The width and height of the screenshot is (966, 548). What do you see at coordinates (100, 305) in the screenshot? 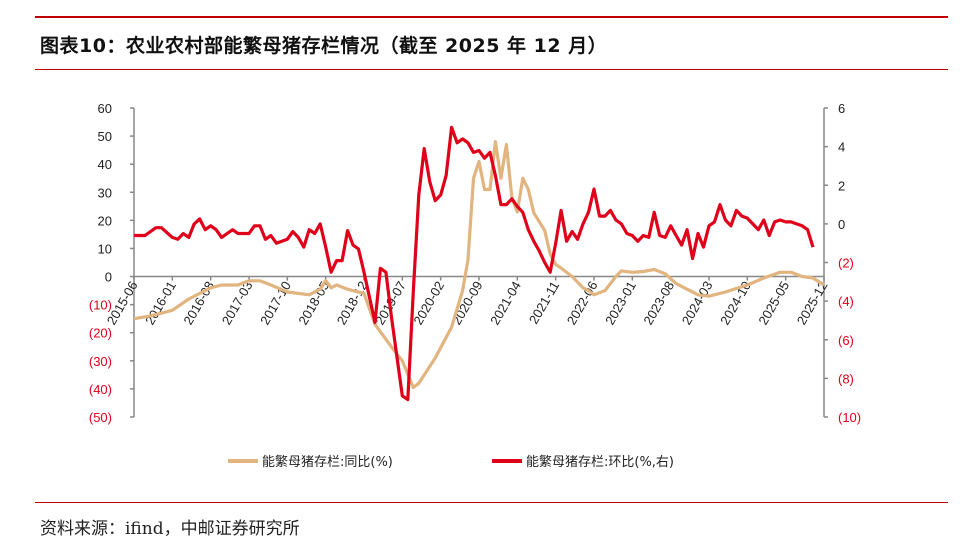
I see `left-tick-label: (10)` at bounding box center [100, 305].